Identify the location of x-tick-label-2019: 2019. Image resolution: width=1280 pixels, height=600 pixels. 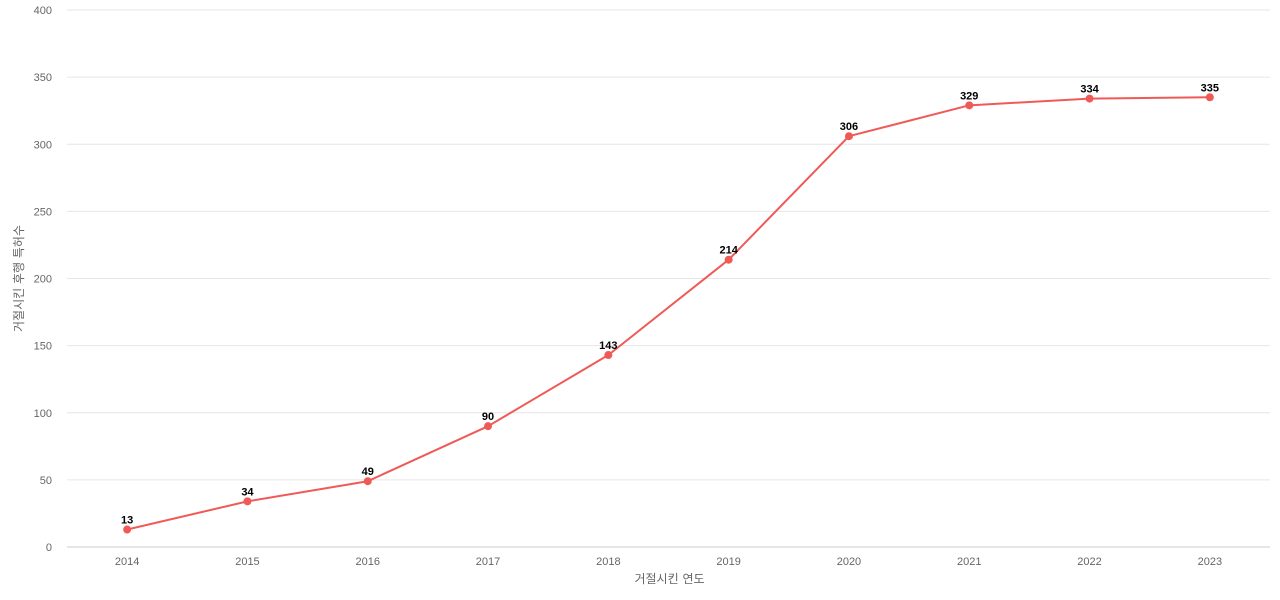
(728, 562).